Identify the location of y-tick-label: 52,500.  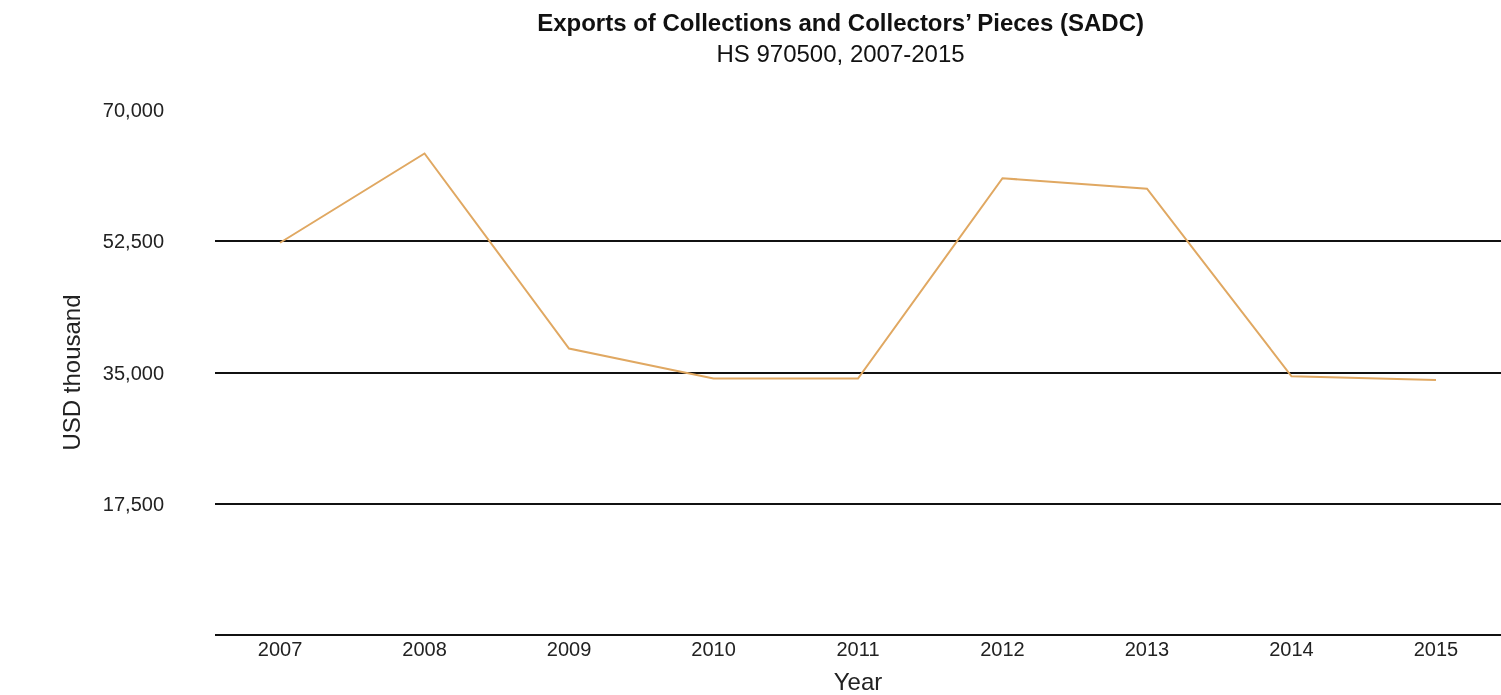
(133, 241).